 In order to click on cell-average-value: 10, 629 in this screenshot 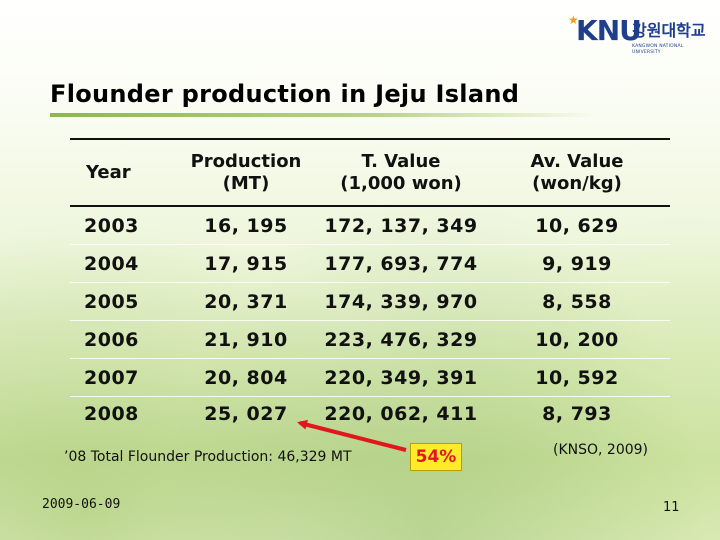, I will do `click(577, 226)`.